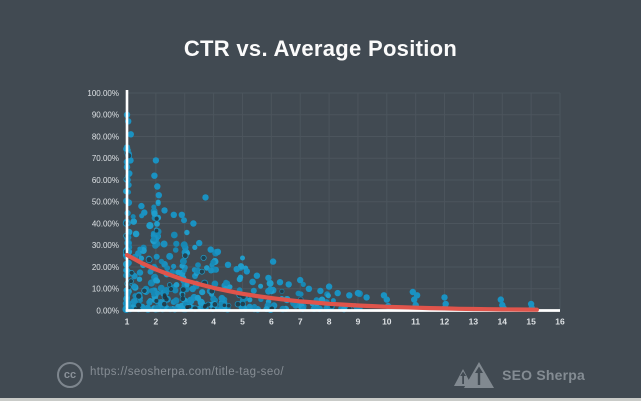 The width and height of the screenshot is (641, 401). I want to click on creative-commons-icon: cc, so click(70, 375).